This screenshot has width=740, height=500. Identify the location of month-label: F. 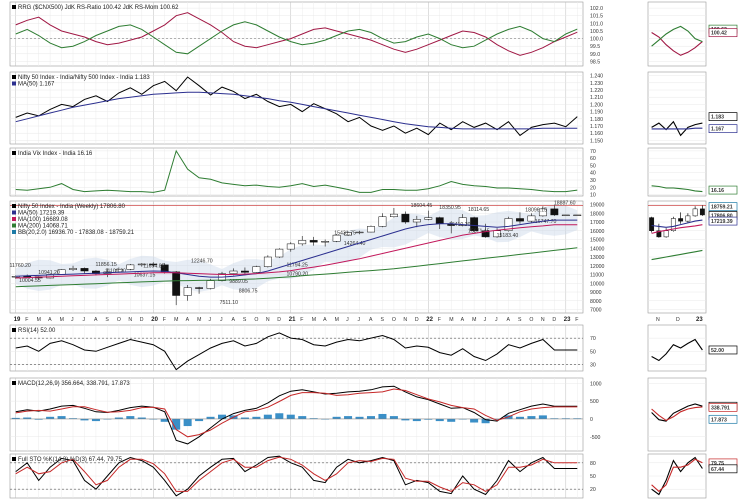
(439, 320).